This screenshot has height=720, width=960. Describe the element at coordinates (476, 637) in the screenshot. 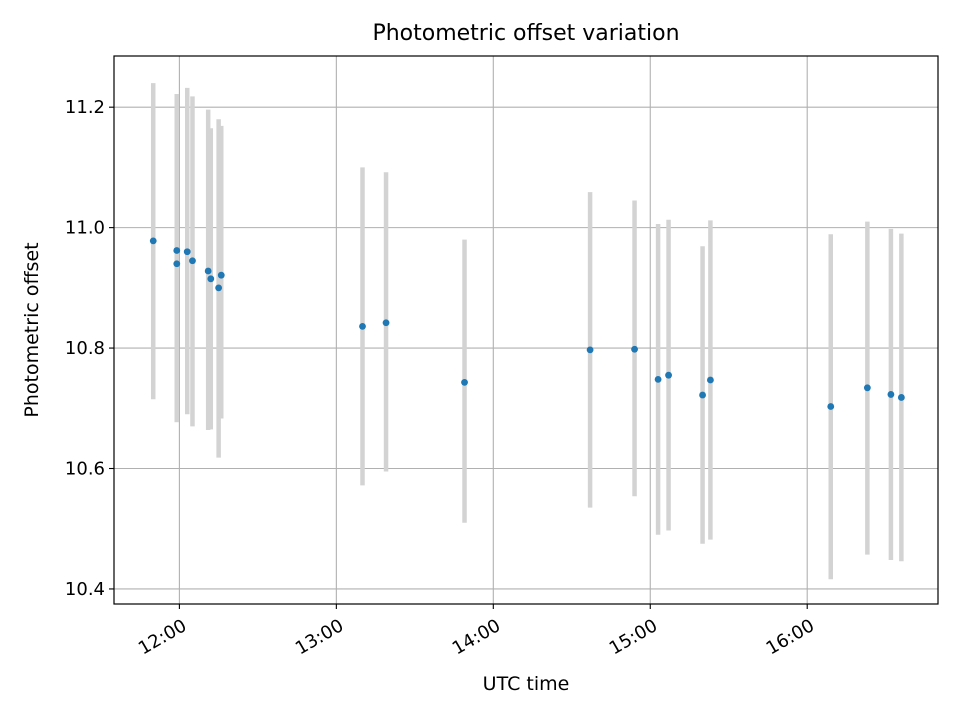

I see `x-tick-label: 14:00` at that location.